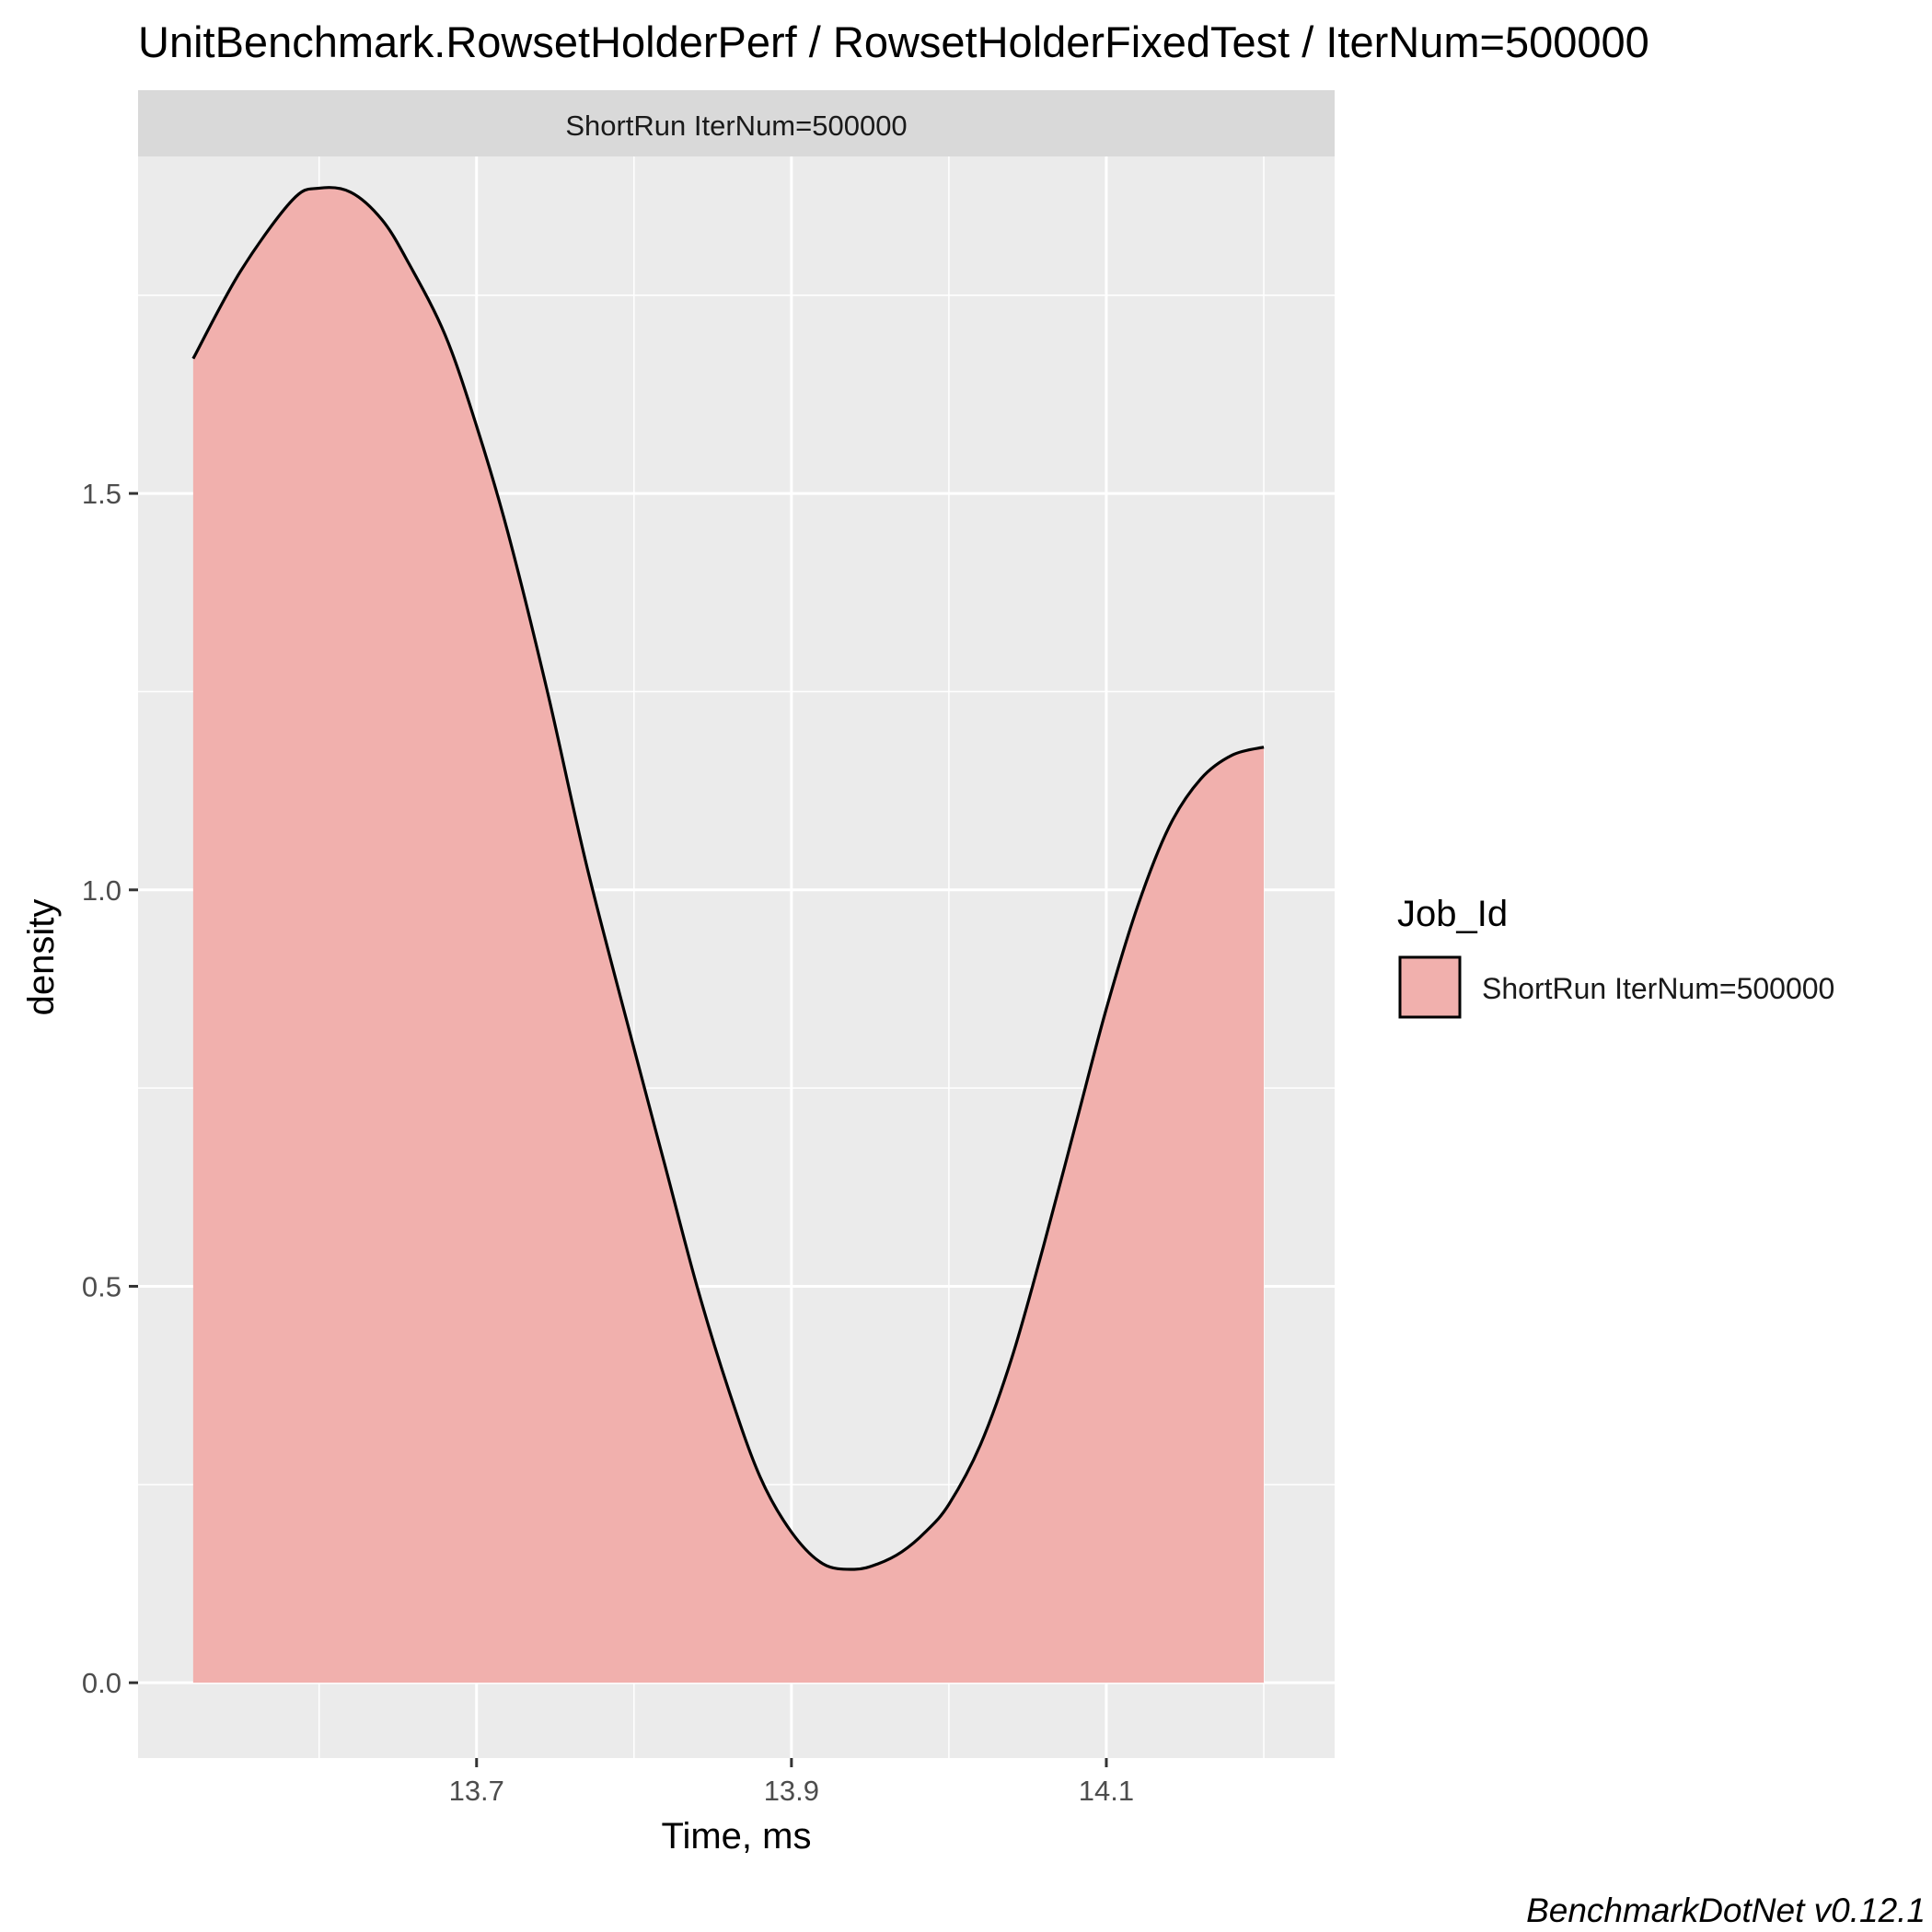 The width and height of the screenshot is (1932, 1932). I want to click on legend-item-label: ShortRun IterNum=500000, so click(1658, 989).